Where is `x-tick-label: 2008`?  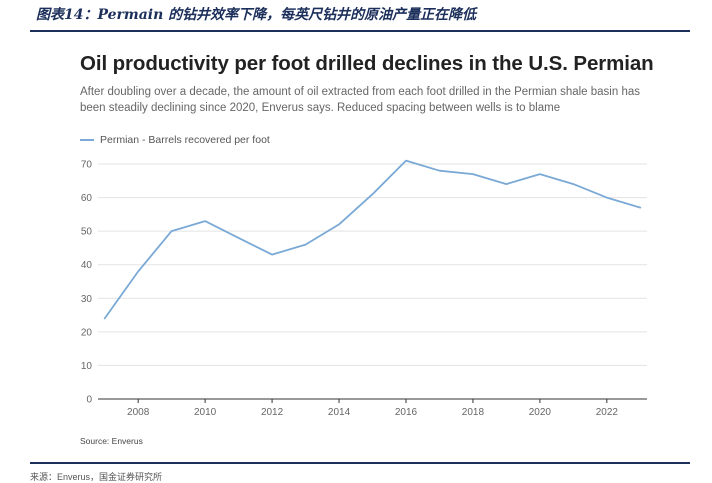 x-tick-label: 2008 is located at coordinates (138, 412).